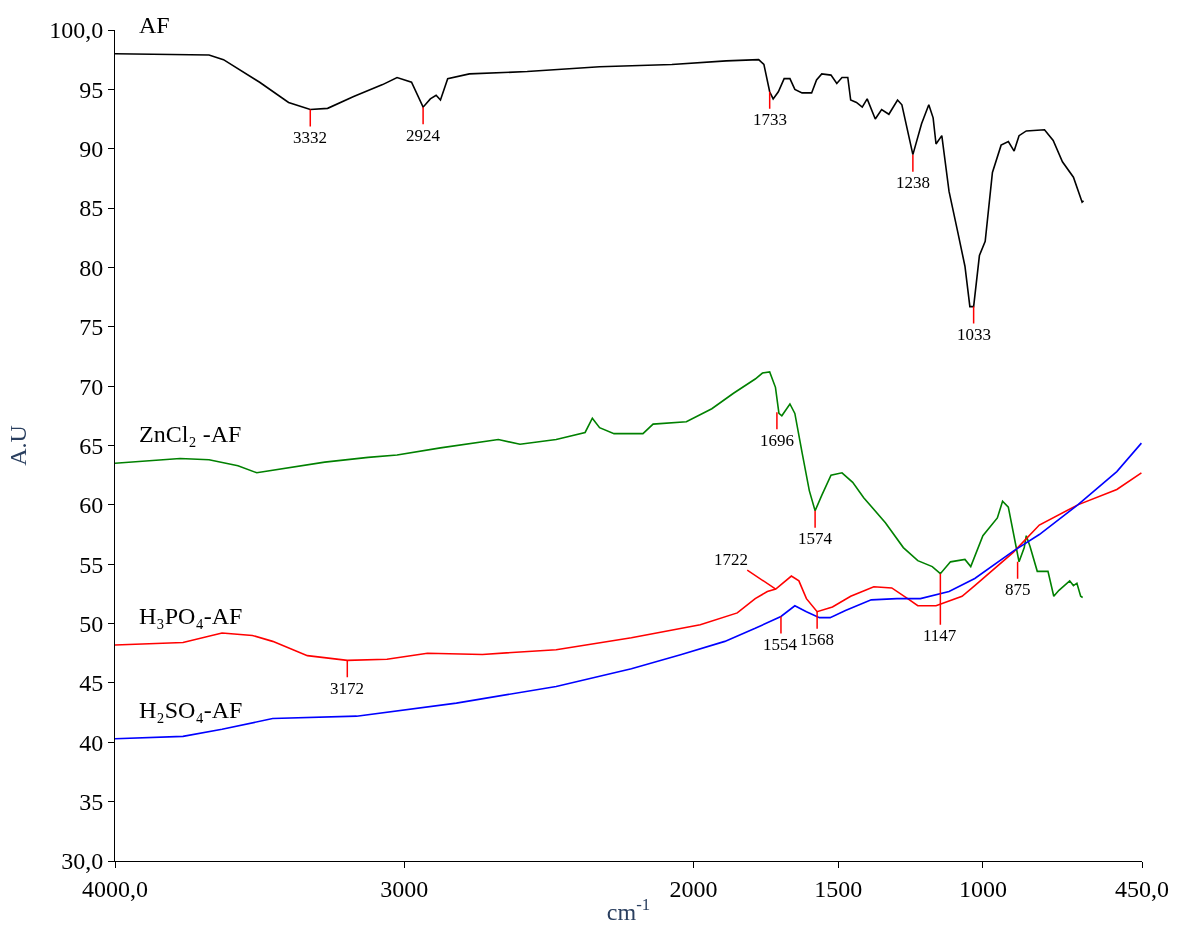 This screenshot has height=941, width=1197. Describe the element at coordinates (628, 910) in the screenshot. I see `x-axis-title: cm$^{-1}$` at that location.